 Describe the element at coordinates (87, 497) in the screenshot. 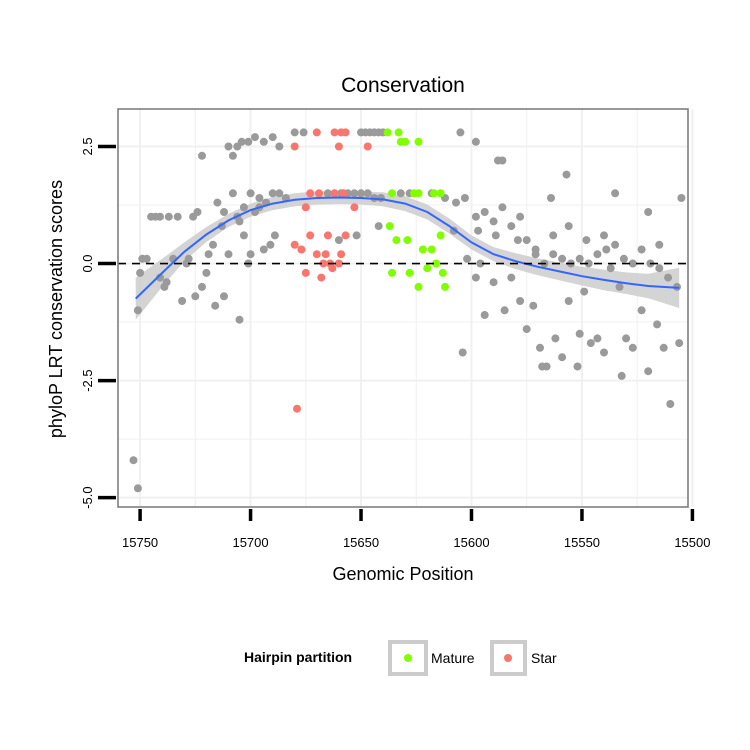

I see `y-tick-label: -5.0` at that location.